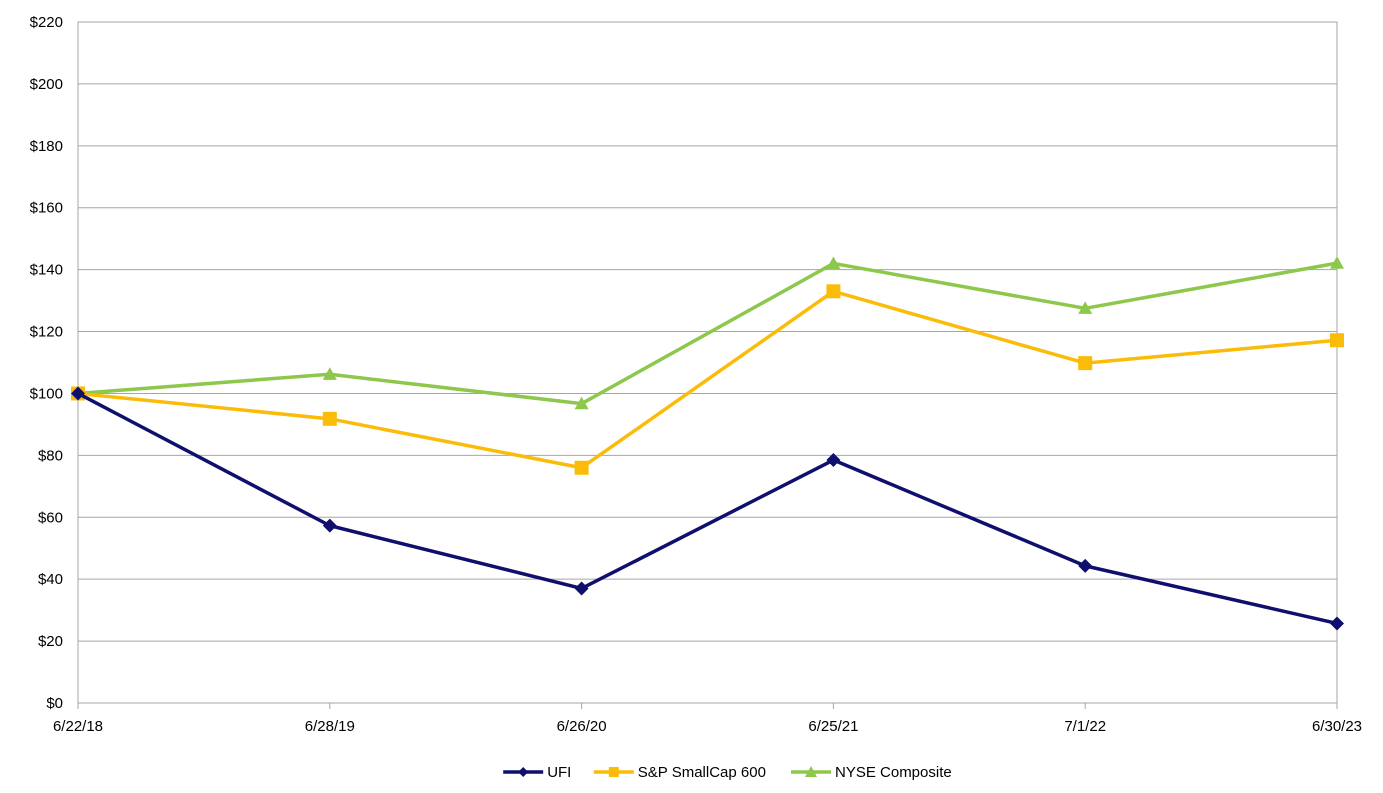  Describe the element at coordinates (50, 641) in the screenshot. I see `y-tick-label: $20` at that location.